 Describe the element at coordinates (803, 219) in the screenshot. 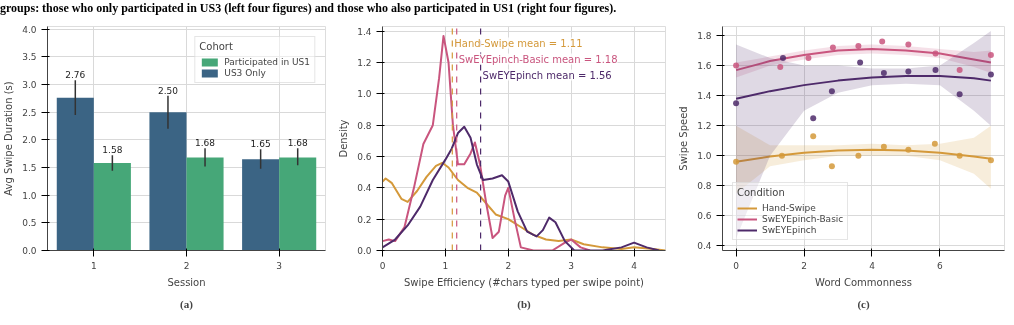

I see `legend-label: SwEYEpinch-Basic` at that location.